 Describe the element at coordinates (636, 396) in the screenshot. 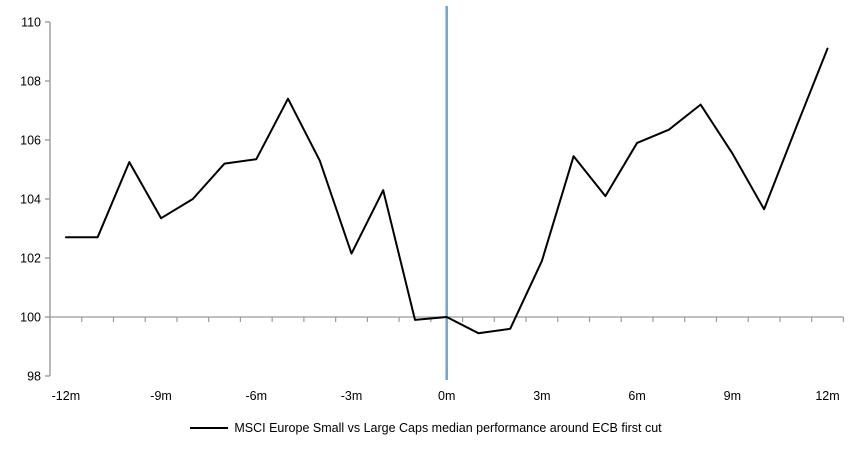

I see `x-axis-tick-label: 6m` at that location.